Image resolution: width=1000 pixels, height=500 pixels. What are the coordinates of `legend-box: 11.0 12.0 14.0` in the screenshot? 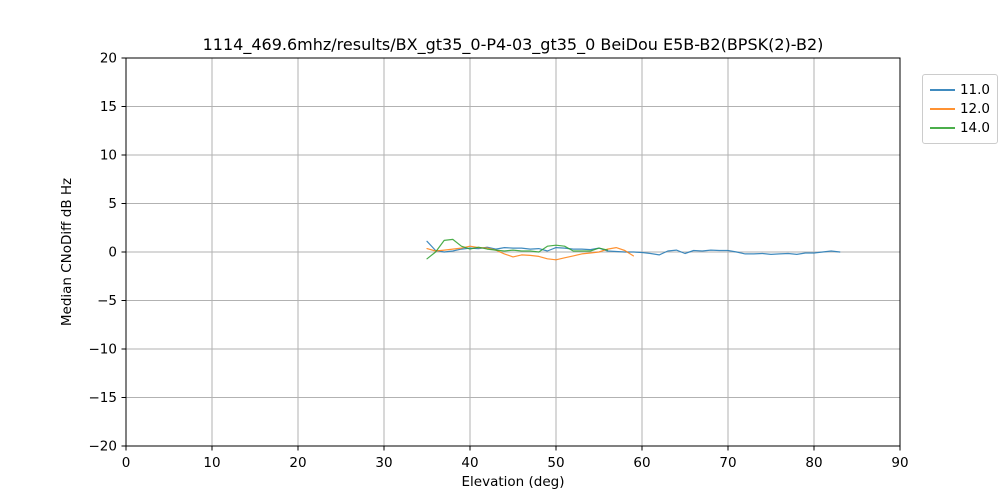 It's located at (960, 109).